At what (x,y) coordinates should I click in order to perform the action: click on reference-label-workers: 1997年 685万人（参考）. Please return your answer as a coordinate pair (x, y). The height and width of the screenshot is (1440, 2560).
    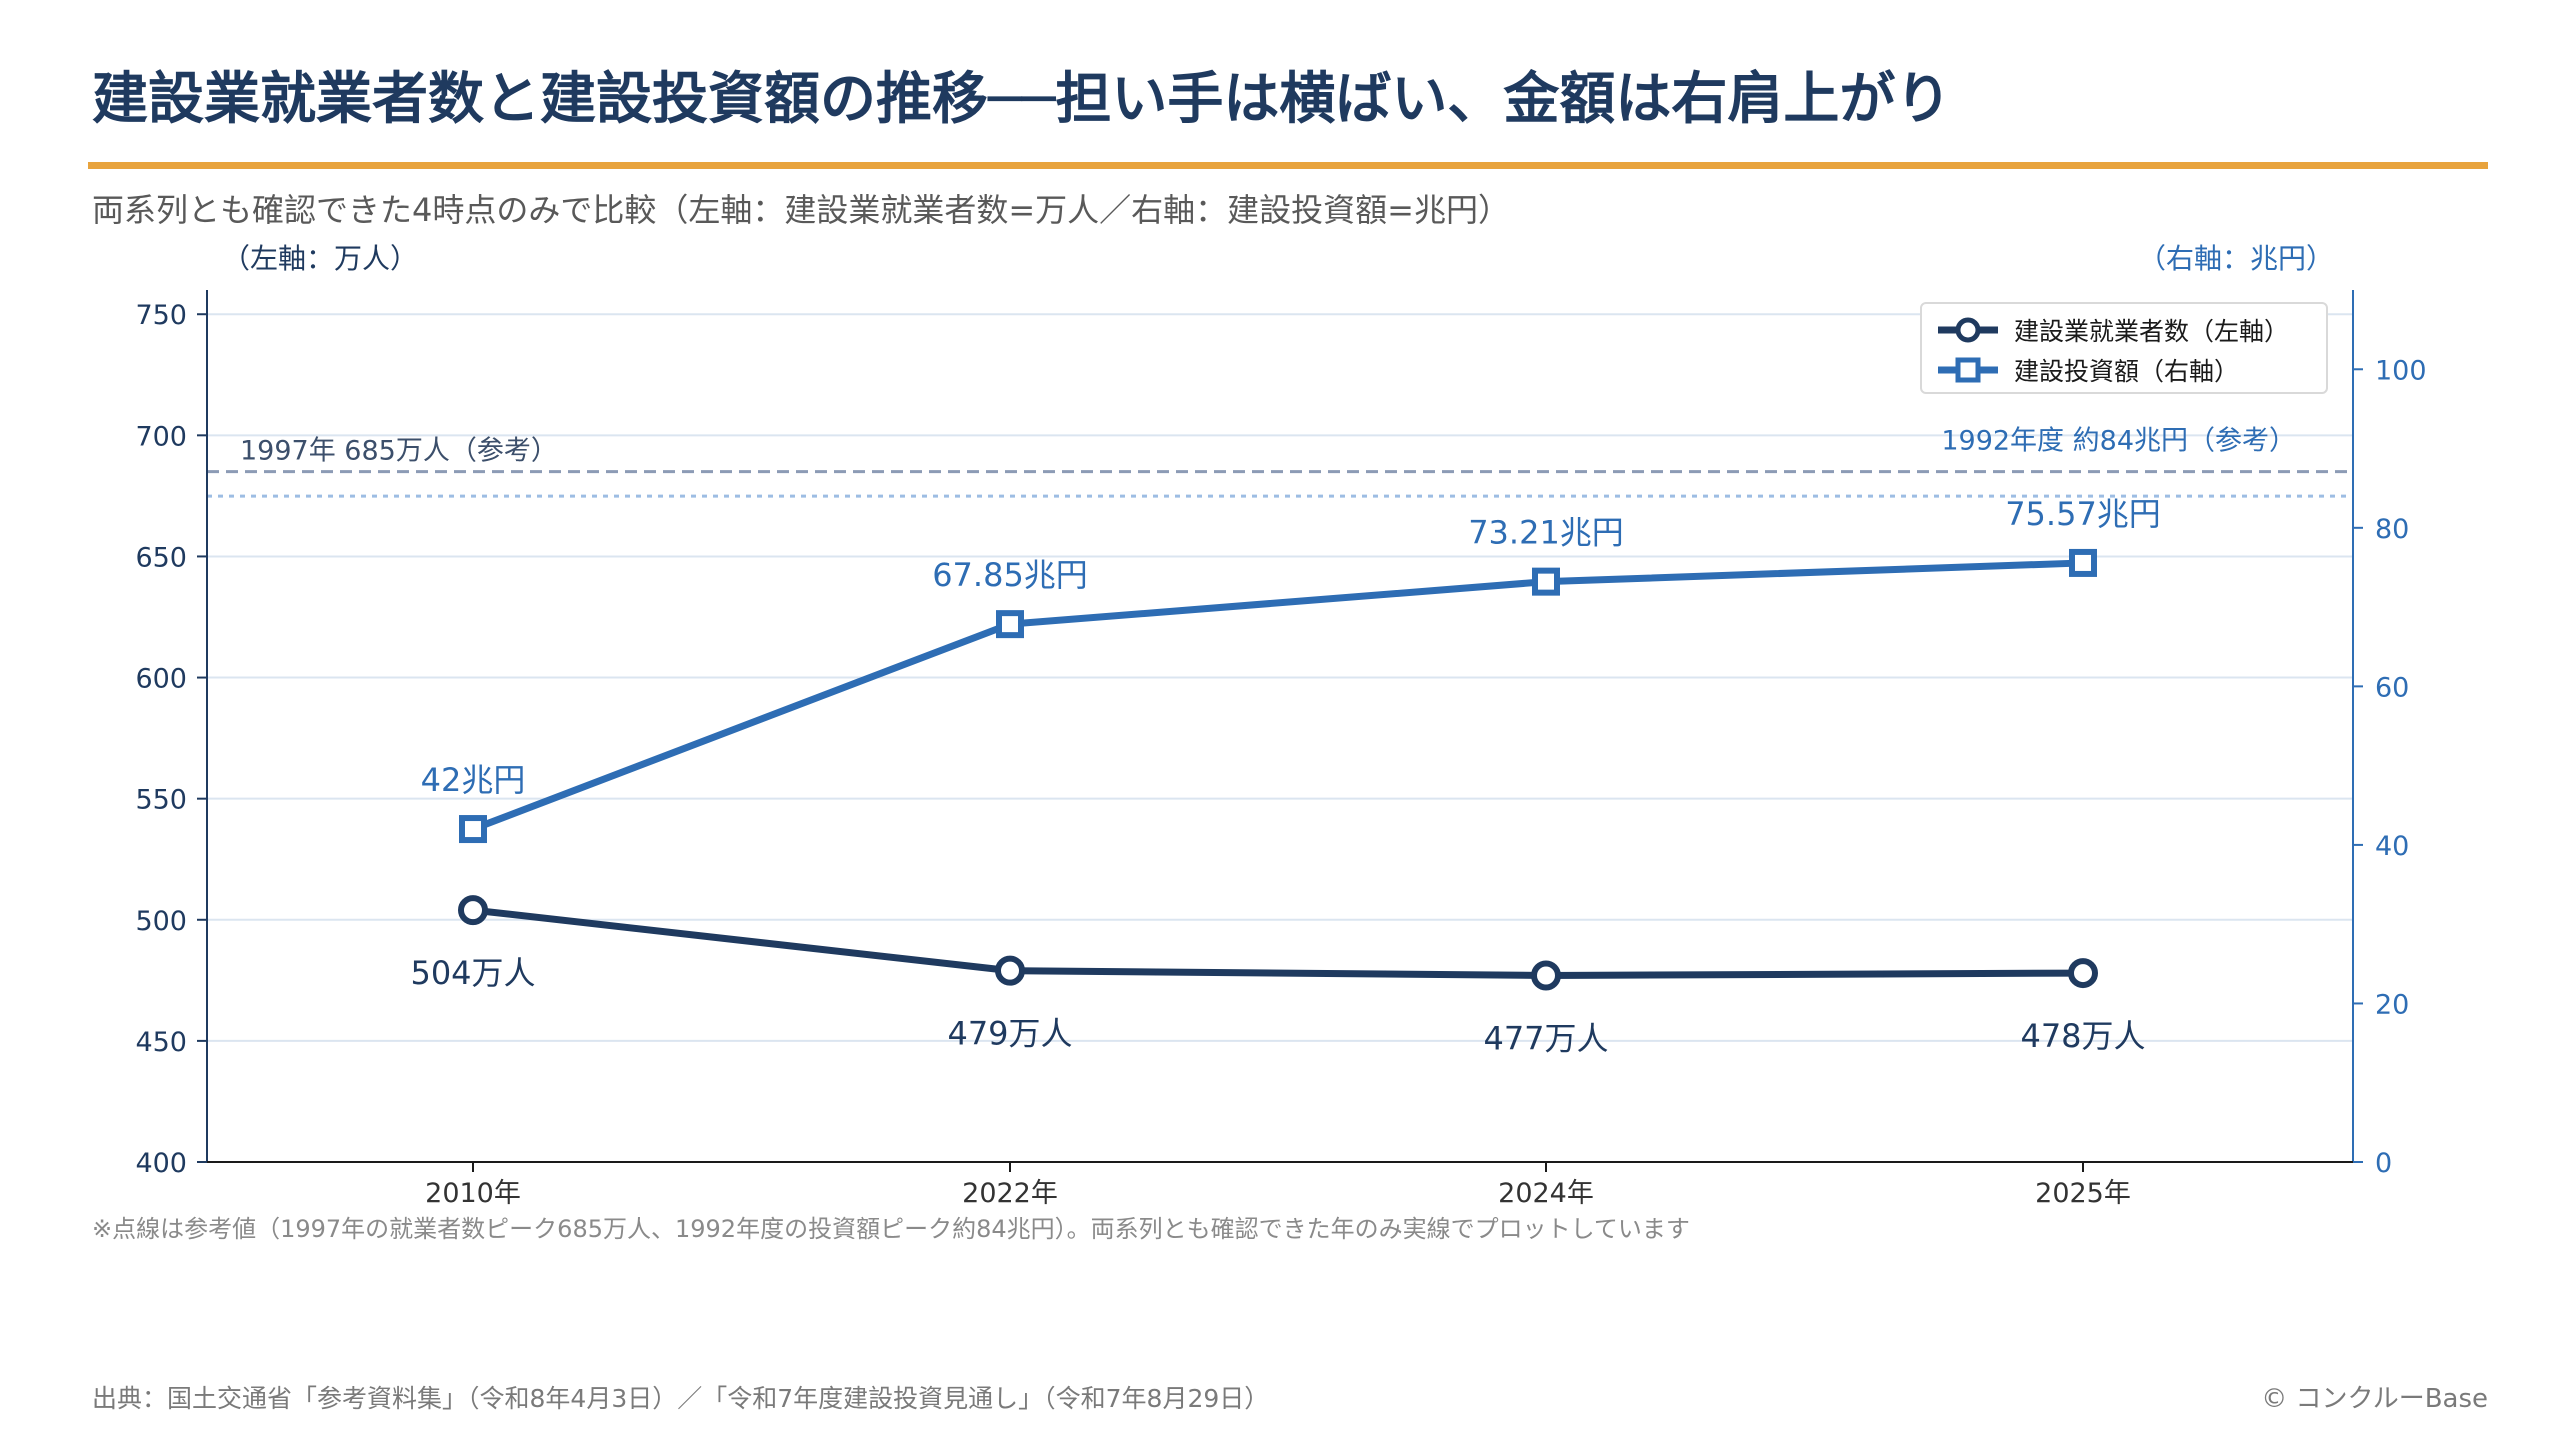
    Looking at the image, I should click on (399, 451).